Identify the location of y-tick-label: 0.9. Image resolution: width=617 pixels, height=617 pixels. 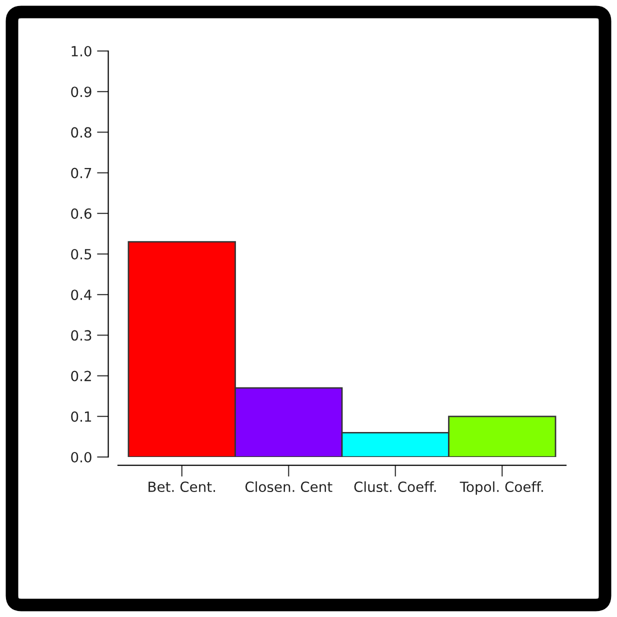
(81, 92).